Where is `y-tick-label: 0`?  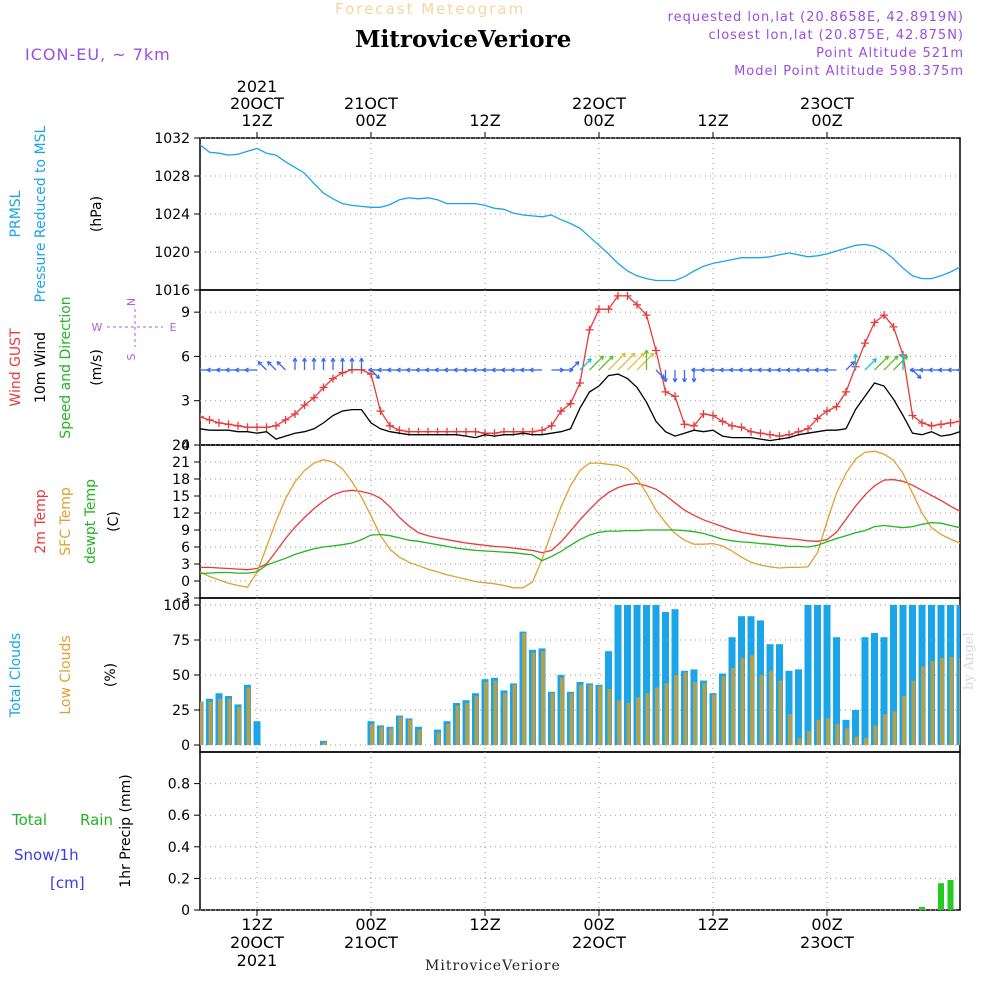 y-tick-label: 0 is located at coordinates (185, 911).